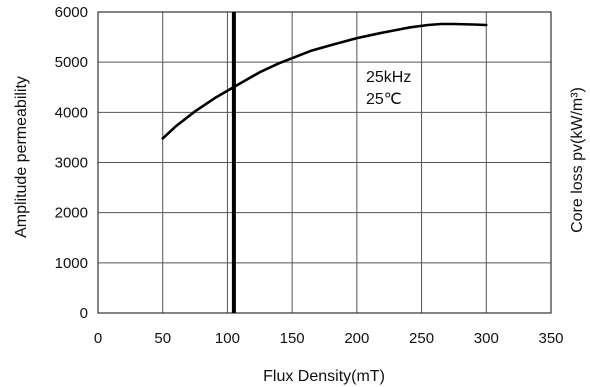 This screenshot has width=590, height=387. Describe the element at coordinates (421, 338) in the screenshot. I see `x-tick-label: 250` at that location.